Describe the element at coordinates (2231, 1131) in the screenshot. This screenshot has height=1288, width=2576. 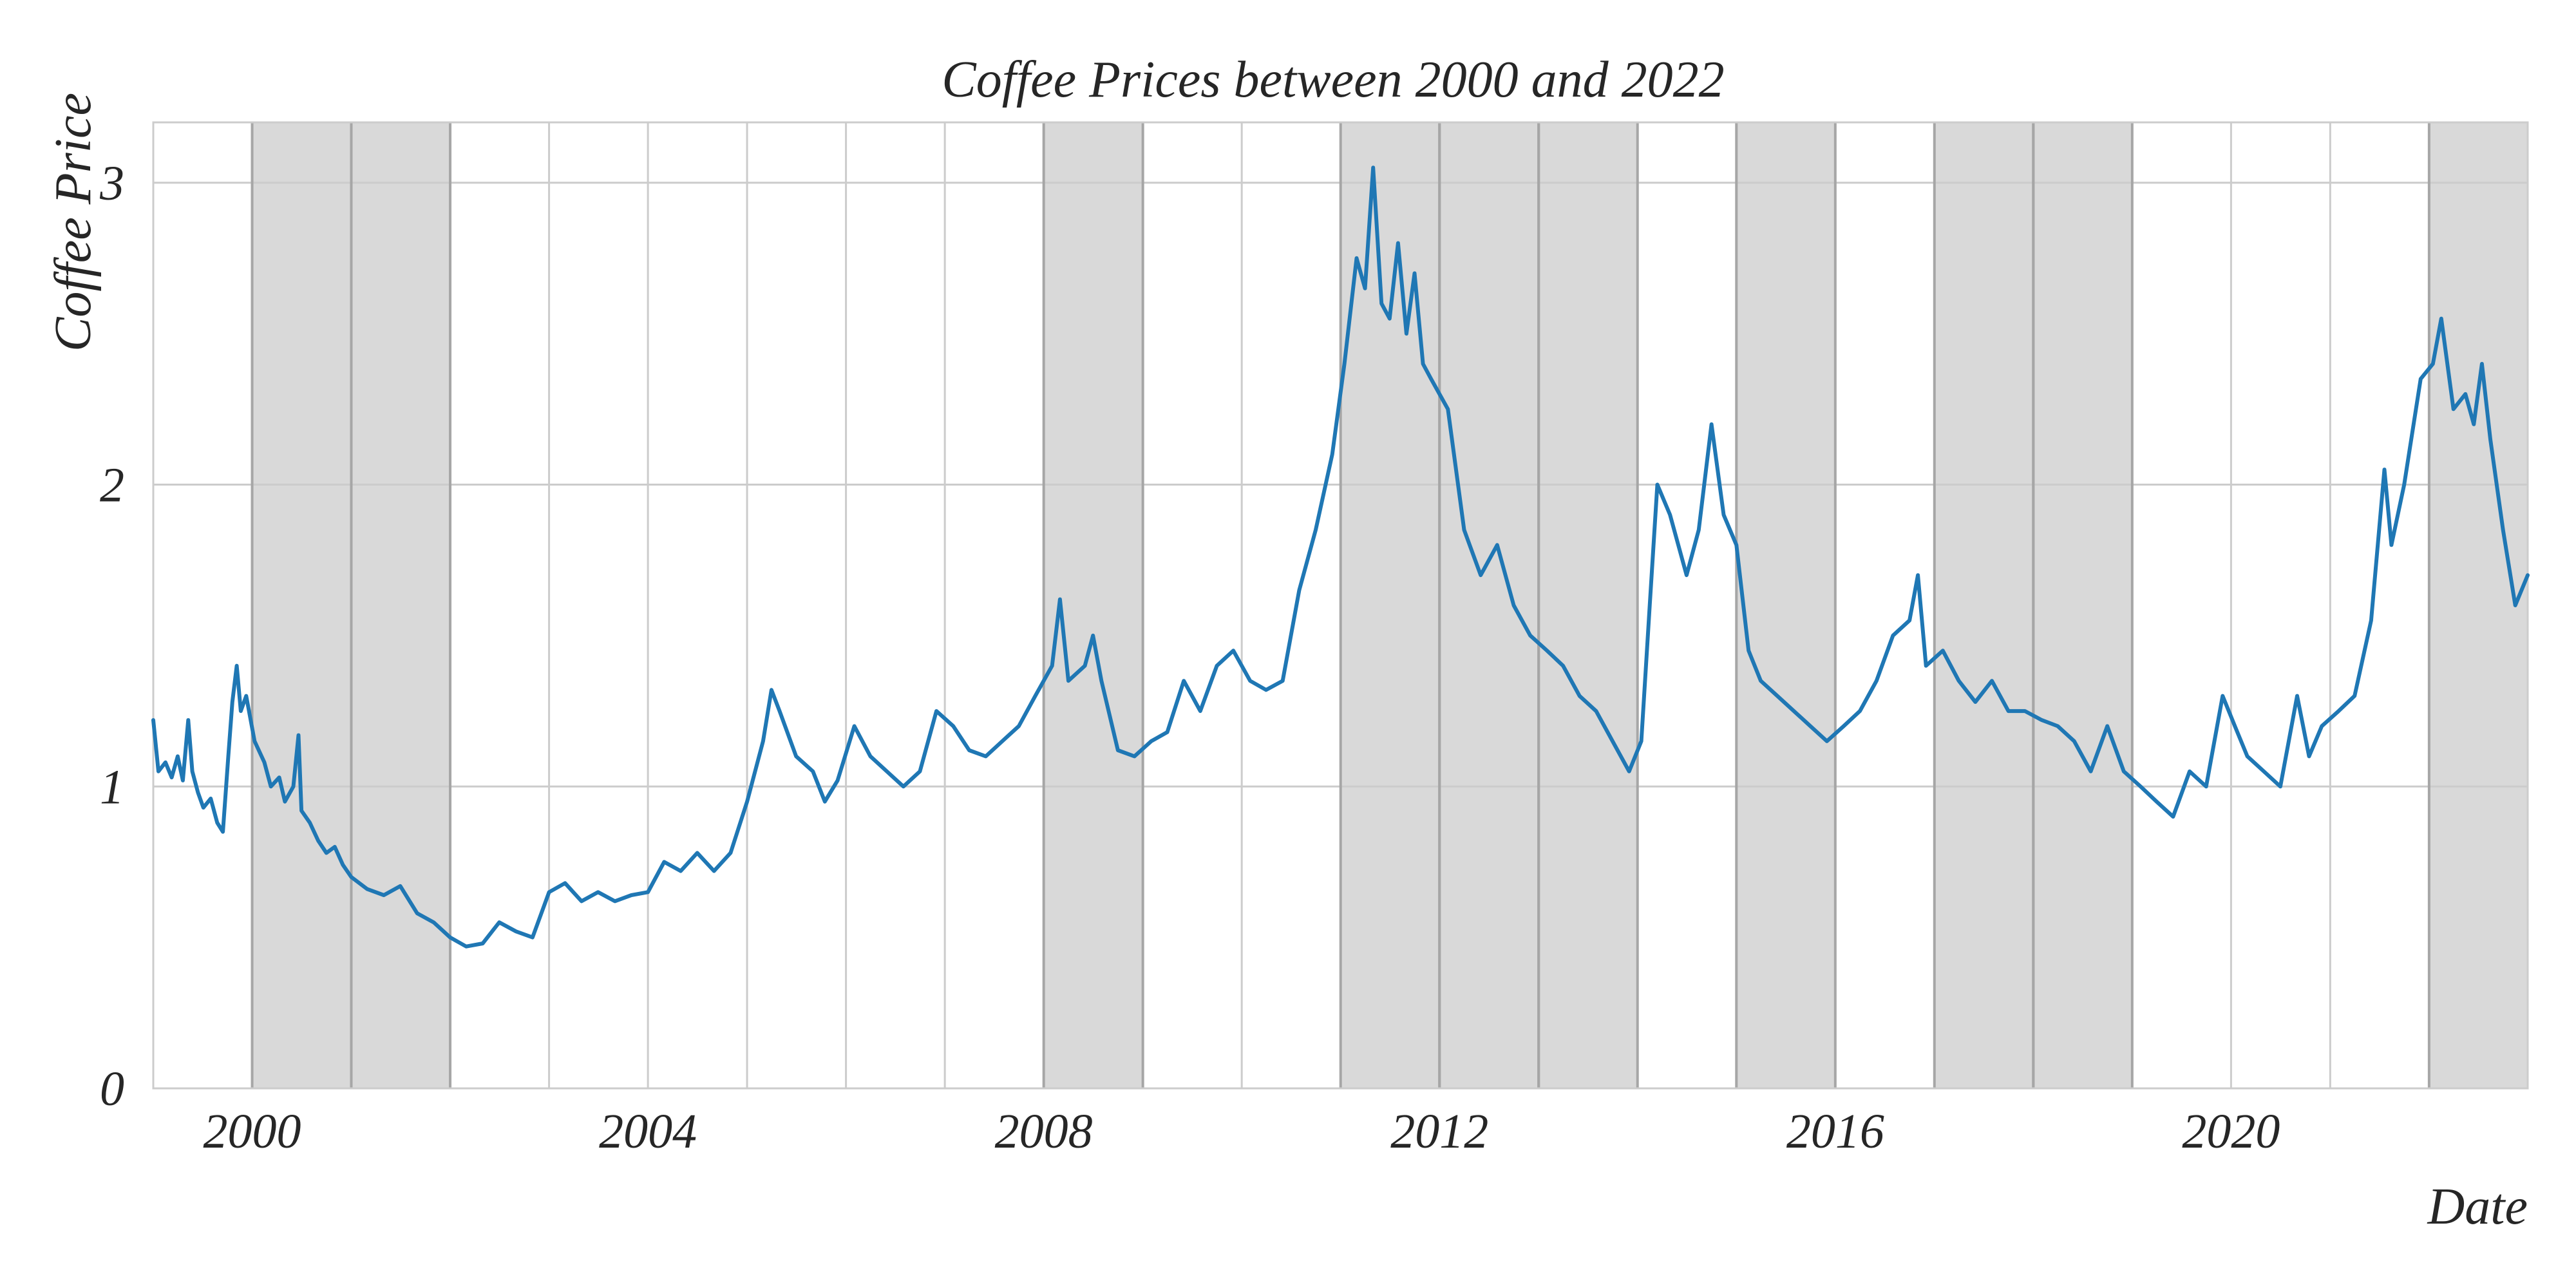
I see `x-tick-label-2020: 2020` at that location.